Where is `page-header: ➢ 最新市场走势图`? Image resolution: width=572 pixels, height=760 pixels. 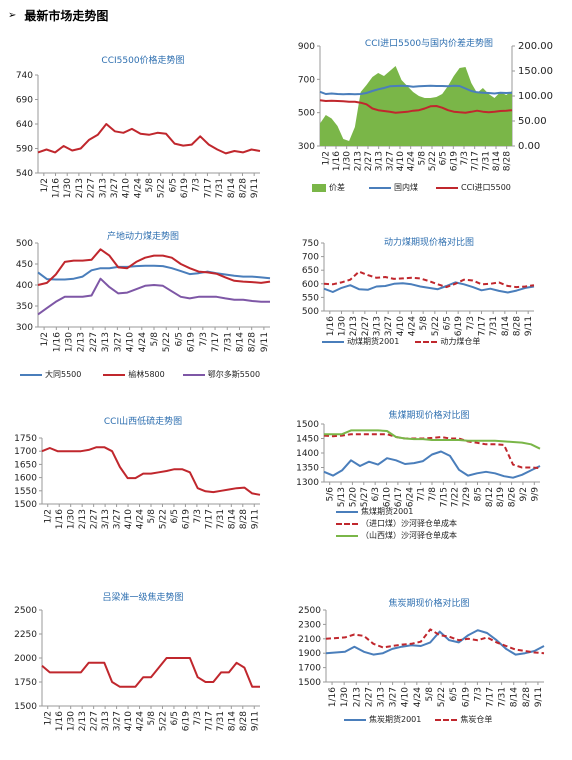 page-header: ➢ 最新市场走势图 is located at coordinates (58, 15).